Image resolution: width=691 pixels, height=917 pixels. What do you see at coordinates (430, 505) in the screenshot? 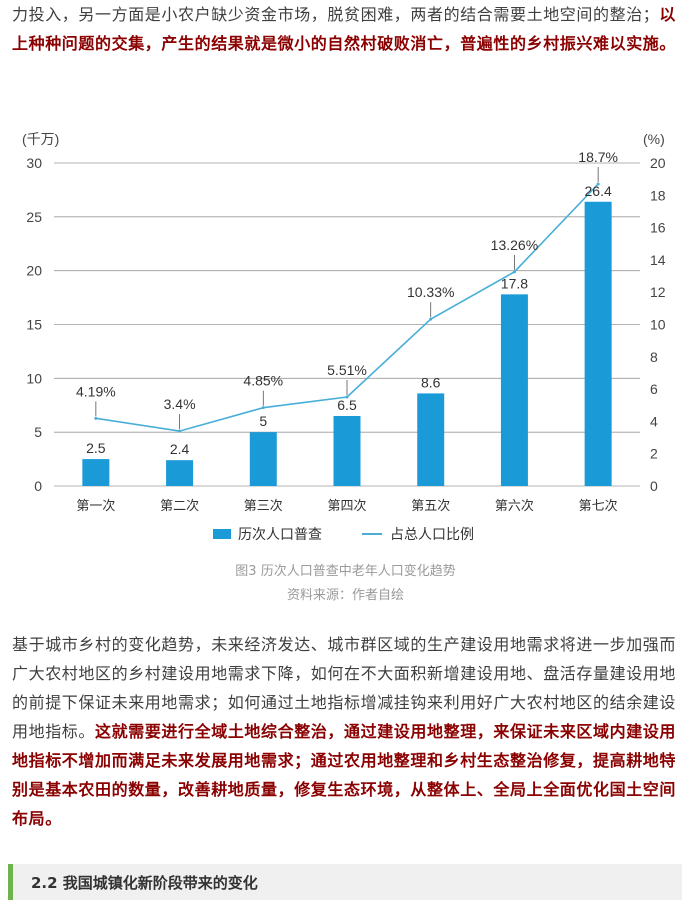
I see `category-label: 第五次` at bounding box center [430, 505].